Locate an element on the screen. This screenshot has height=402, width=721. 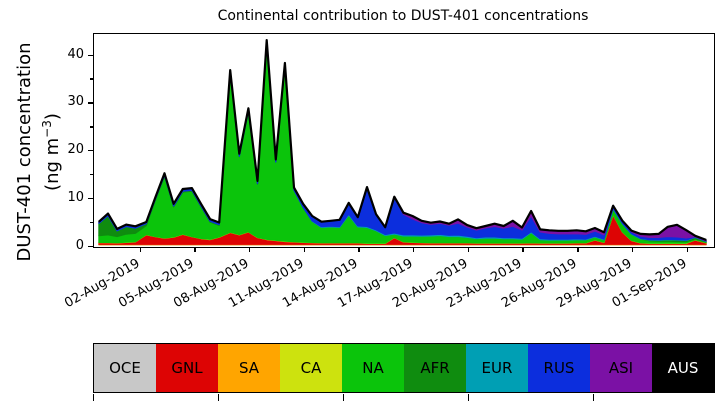
y-tick-label: 30 is located at coordinates (75, 102).